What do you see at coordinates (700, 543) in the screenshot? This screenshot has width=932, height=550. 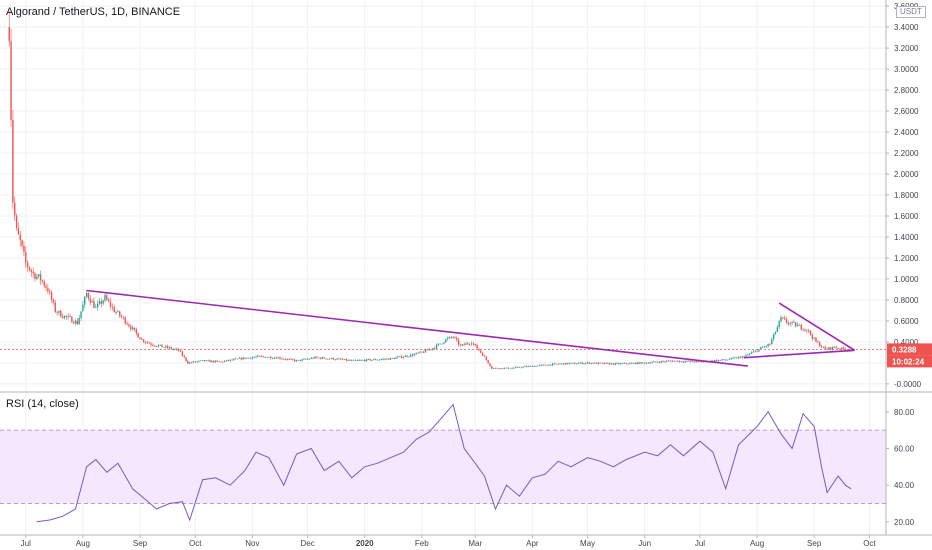 I see `time-tick-label: Jul` at bounding box center [700, 543].